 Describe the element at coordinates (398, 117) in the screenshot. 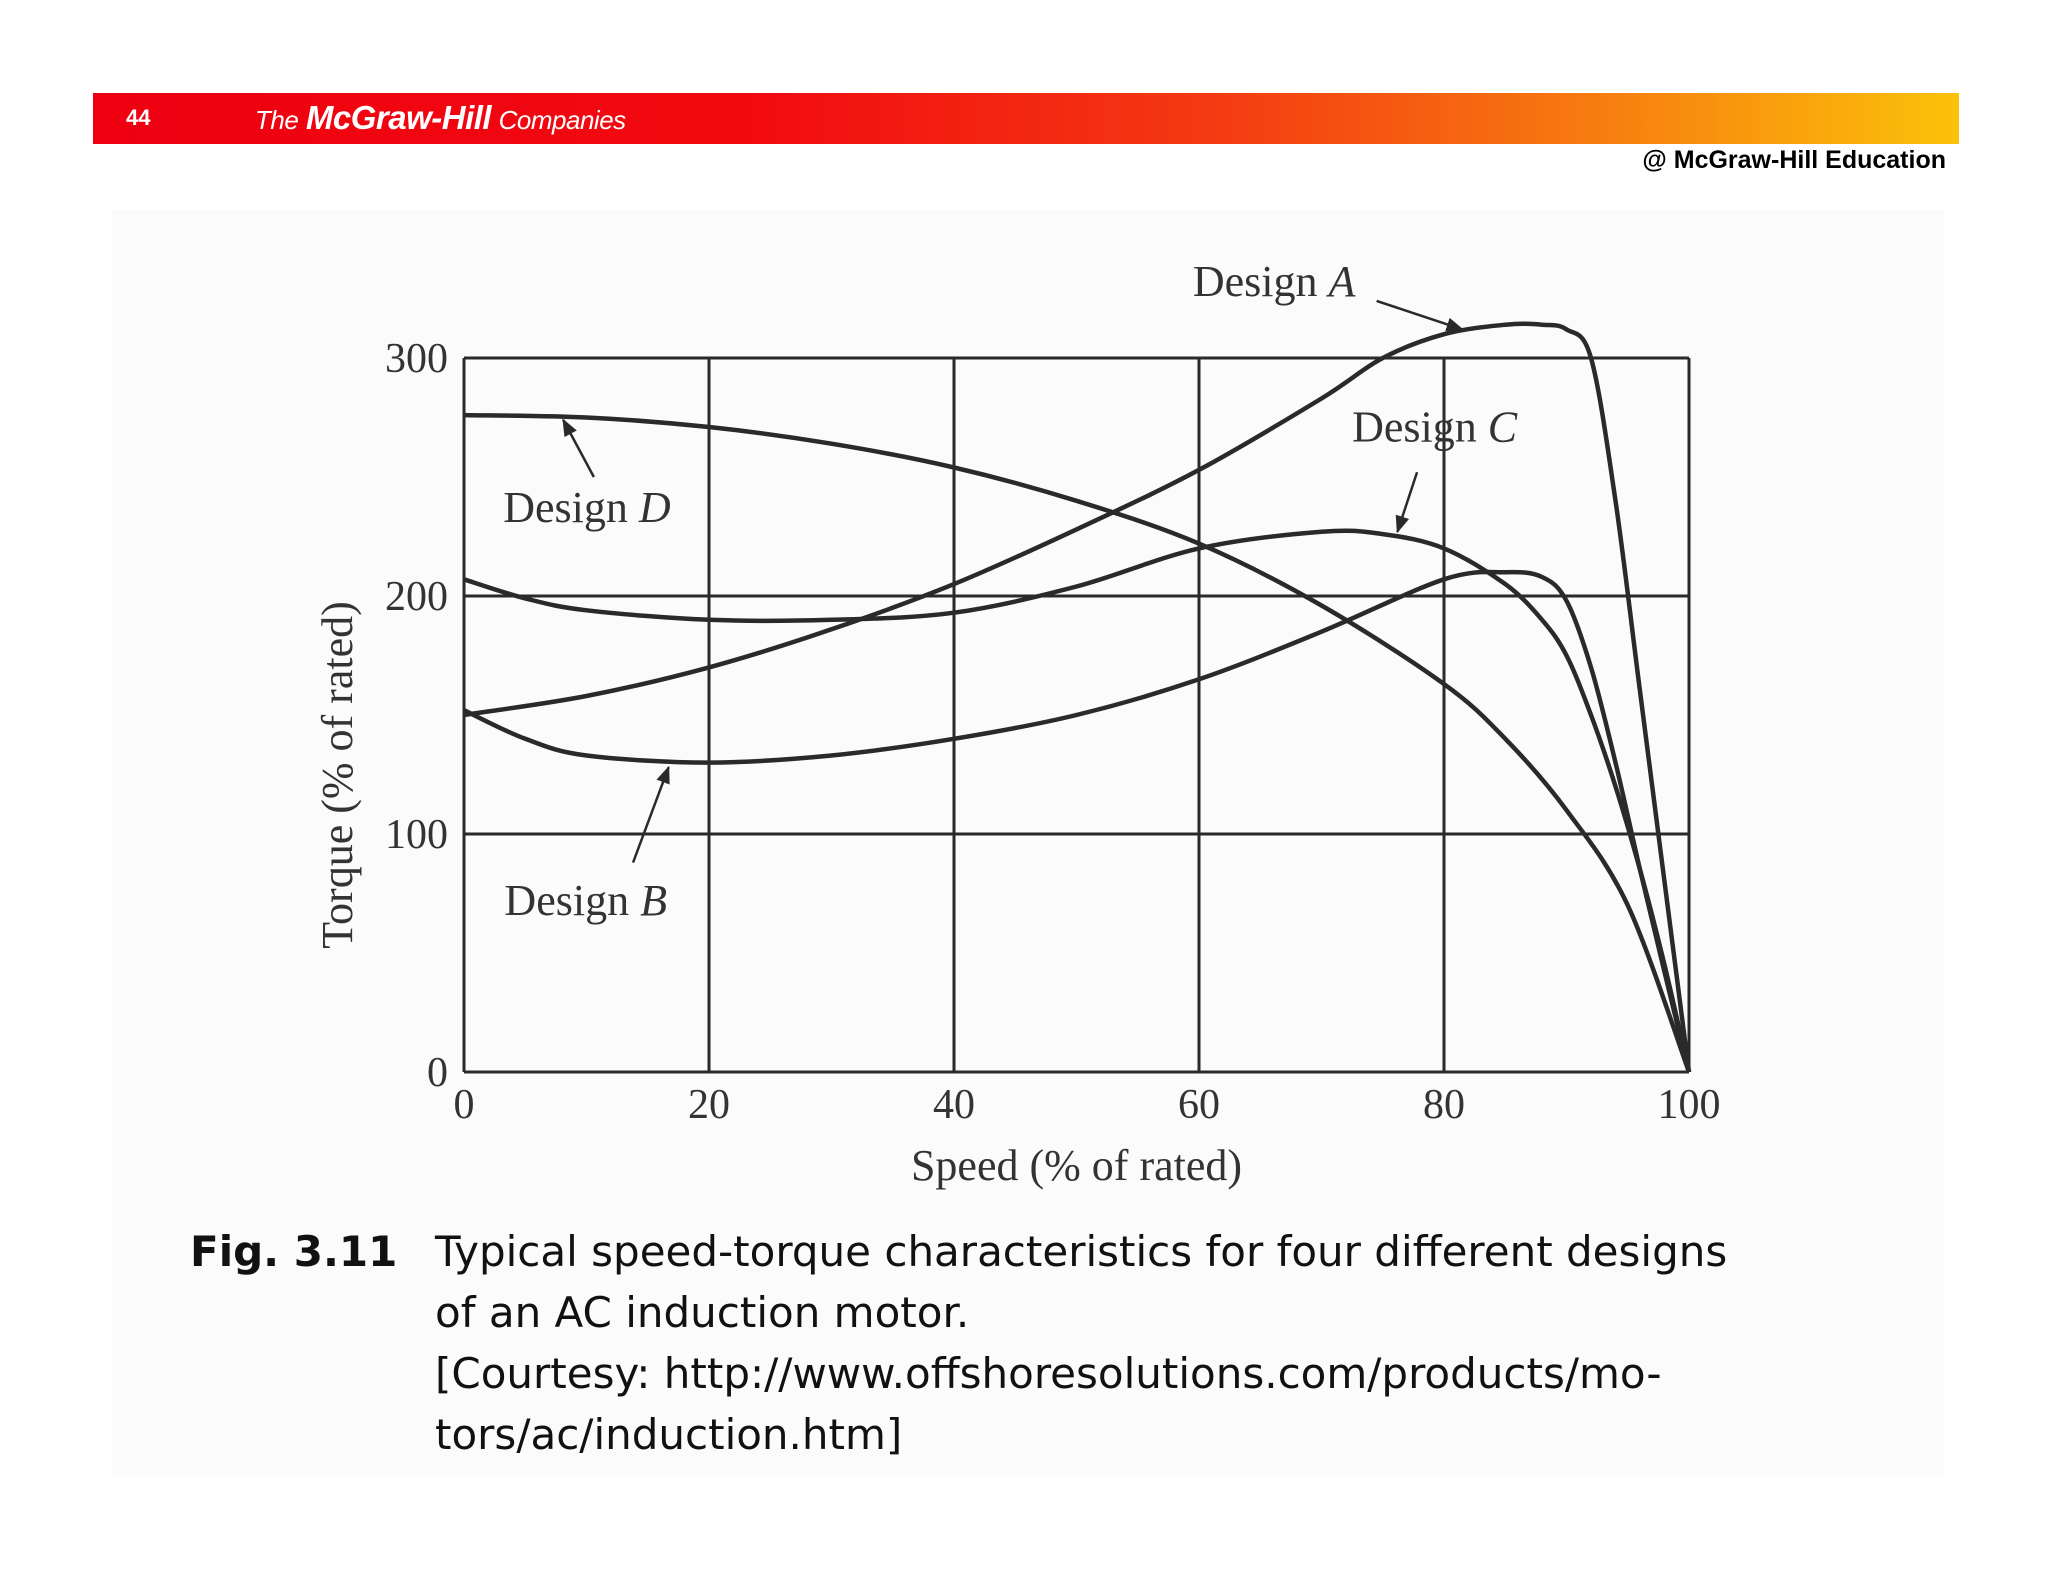

I see `logo-brand: McGraw-Hill` at that location.